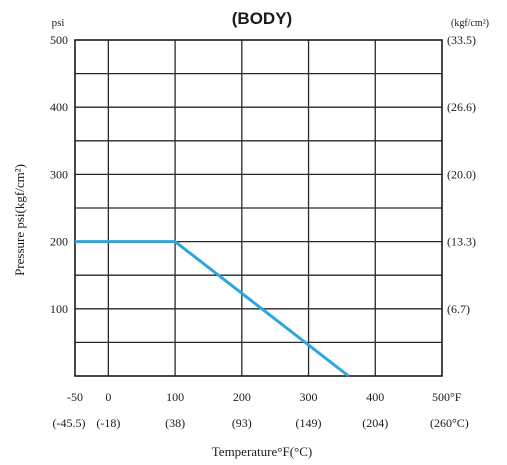  I want to click on y-tick-label-right: (26.6), so click(461, 107).